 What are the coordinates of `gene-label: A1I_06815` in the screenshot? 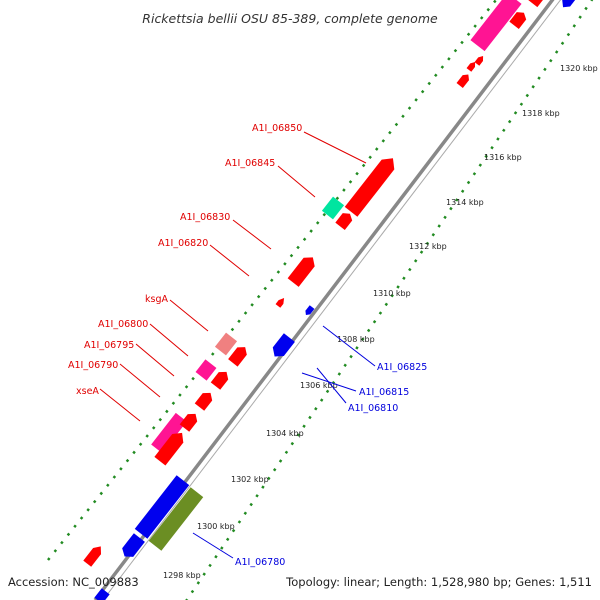 It's located at (384, 392).